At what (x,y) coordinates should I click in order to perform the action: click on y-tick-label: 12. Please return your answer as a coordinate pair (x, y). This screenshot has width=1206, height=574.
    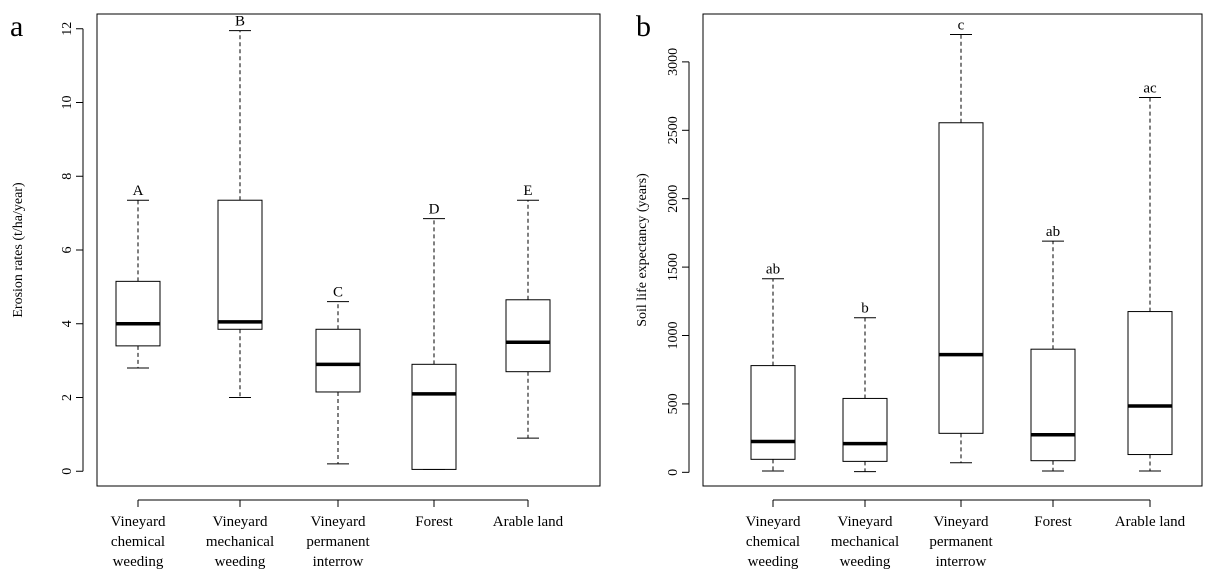
    Looking at the image, I should click on (67, 29).